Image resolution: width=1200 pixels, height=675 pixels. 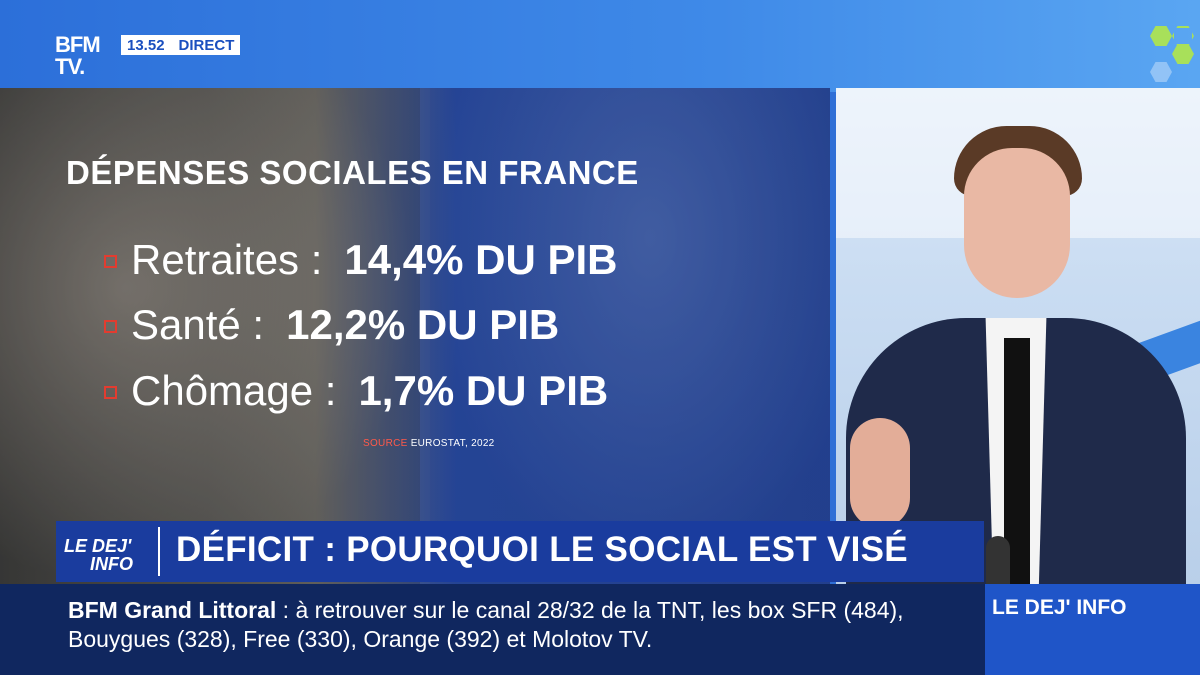 I want to click on stat-row-sante: Santé : 12,2% DU PIB, so click(x=331, y=325).